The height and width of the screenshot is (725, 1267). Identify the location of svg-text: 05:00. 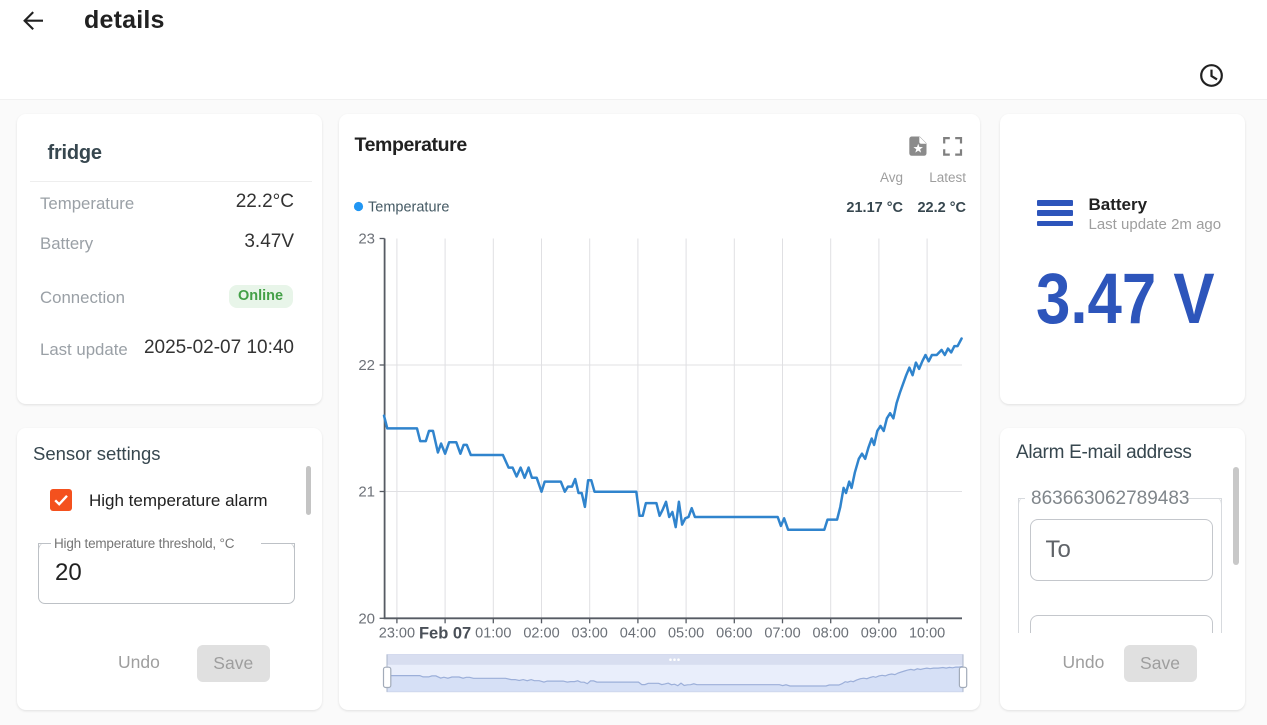
(686, 634).